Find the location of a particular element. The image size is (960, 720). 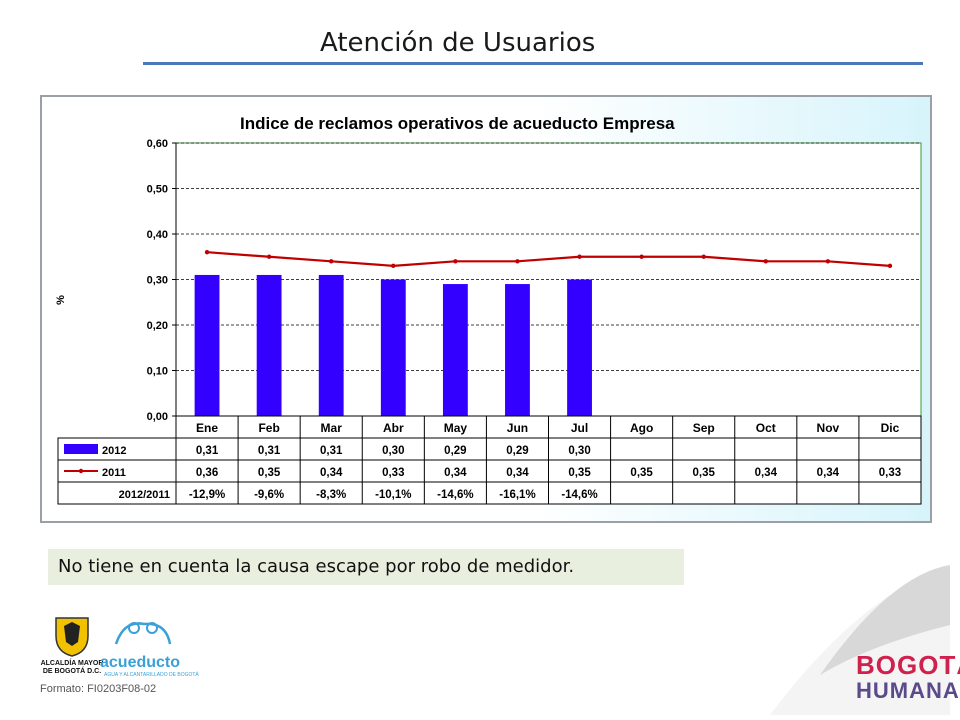

alcaldia-logo-text: ALCALDÍA MAYOR DE BOGOTÁ D.C. is located at coordinates (72, 667).